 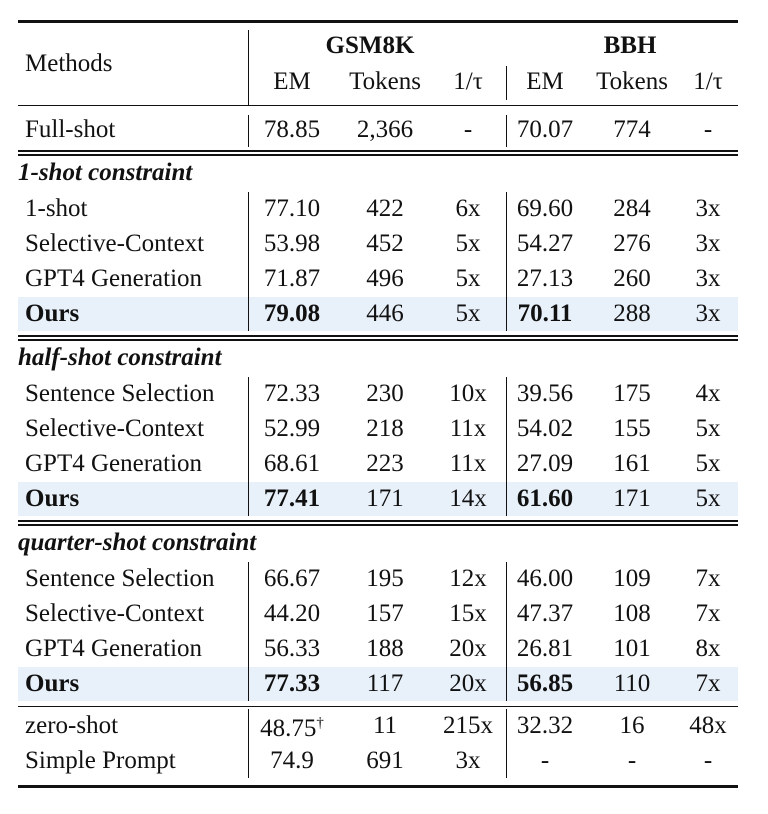 I want to click on cell: 16, so click(x=632, y=725).